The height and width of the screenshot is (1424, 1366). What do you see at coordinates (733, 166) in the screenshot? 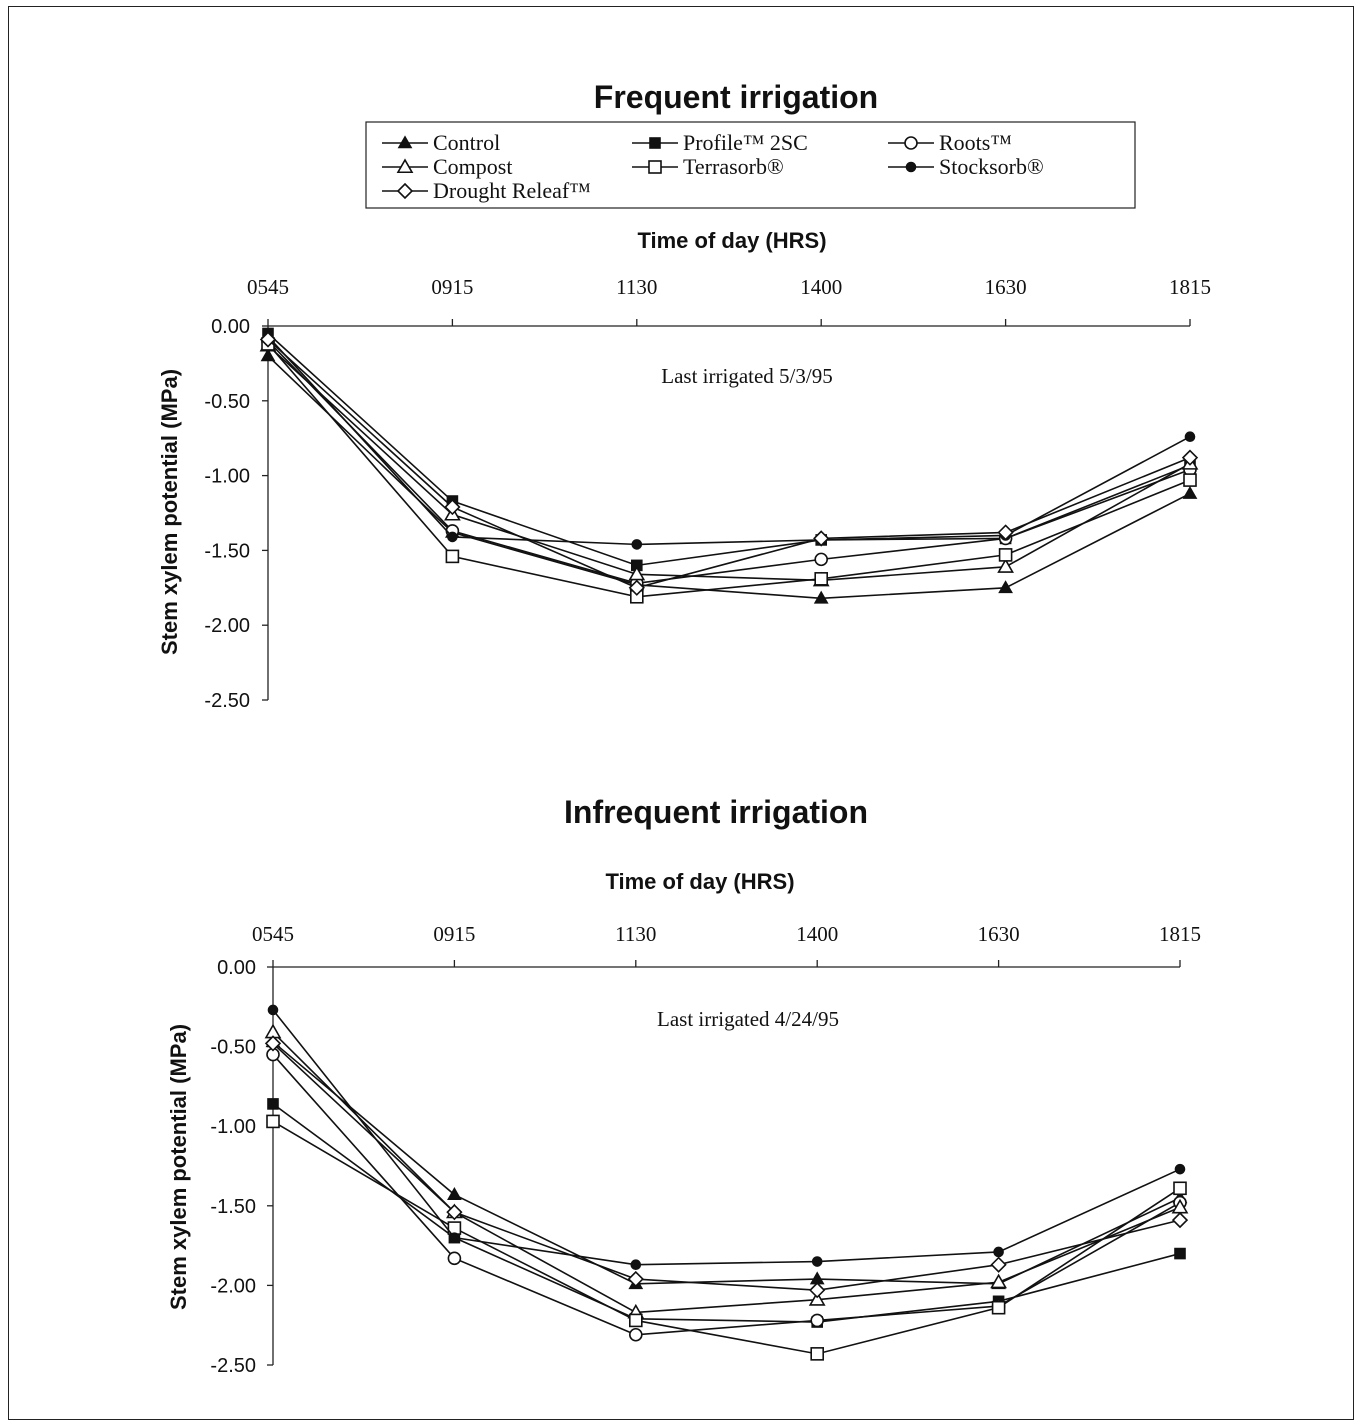
I see `legend-label: Terrasorb®` at bounding box center [733, 166].